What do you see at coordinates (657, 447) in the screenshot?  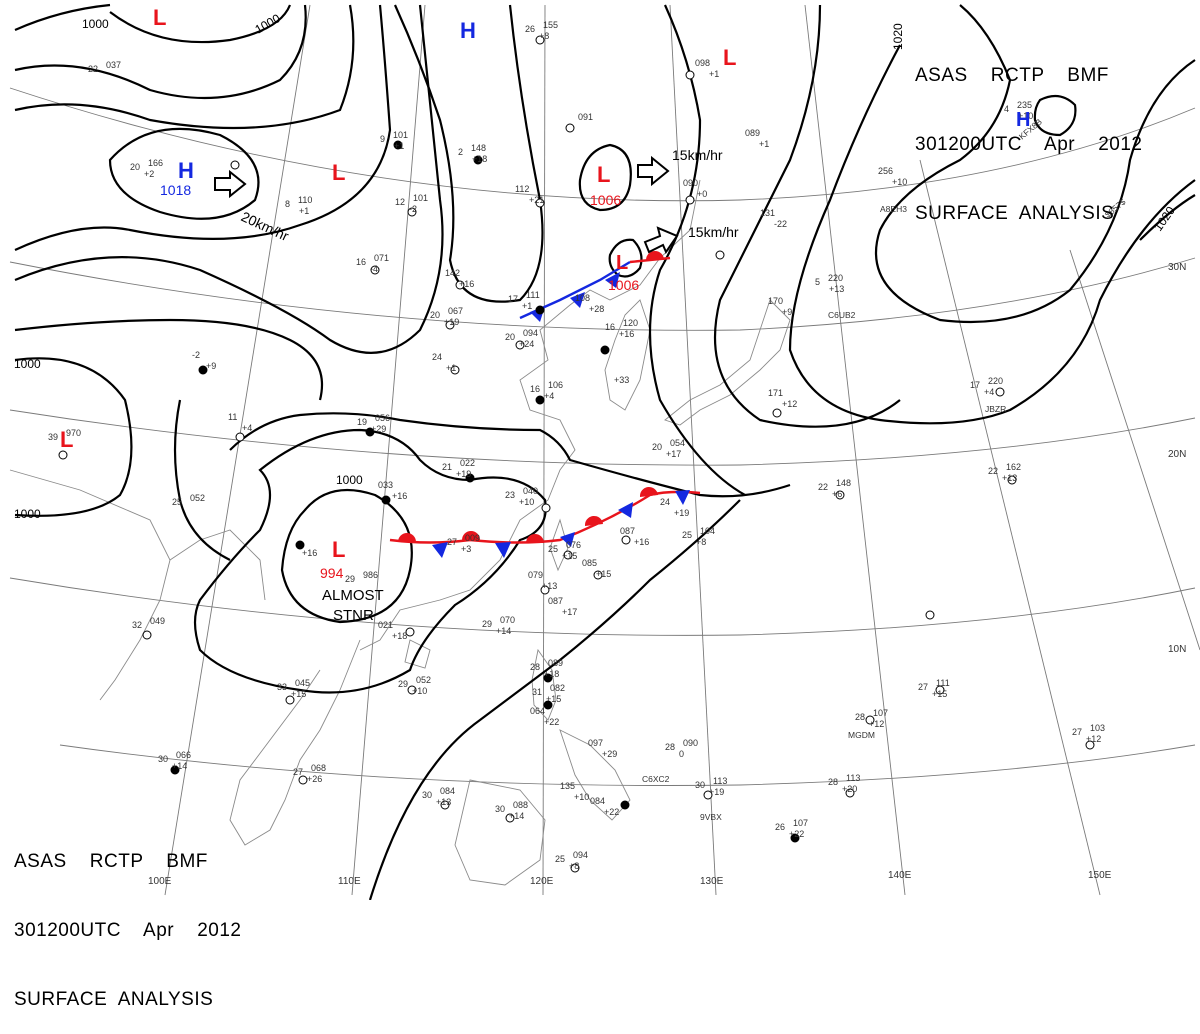 I see `station-temp: 20` at bounding box center [657, 447].